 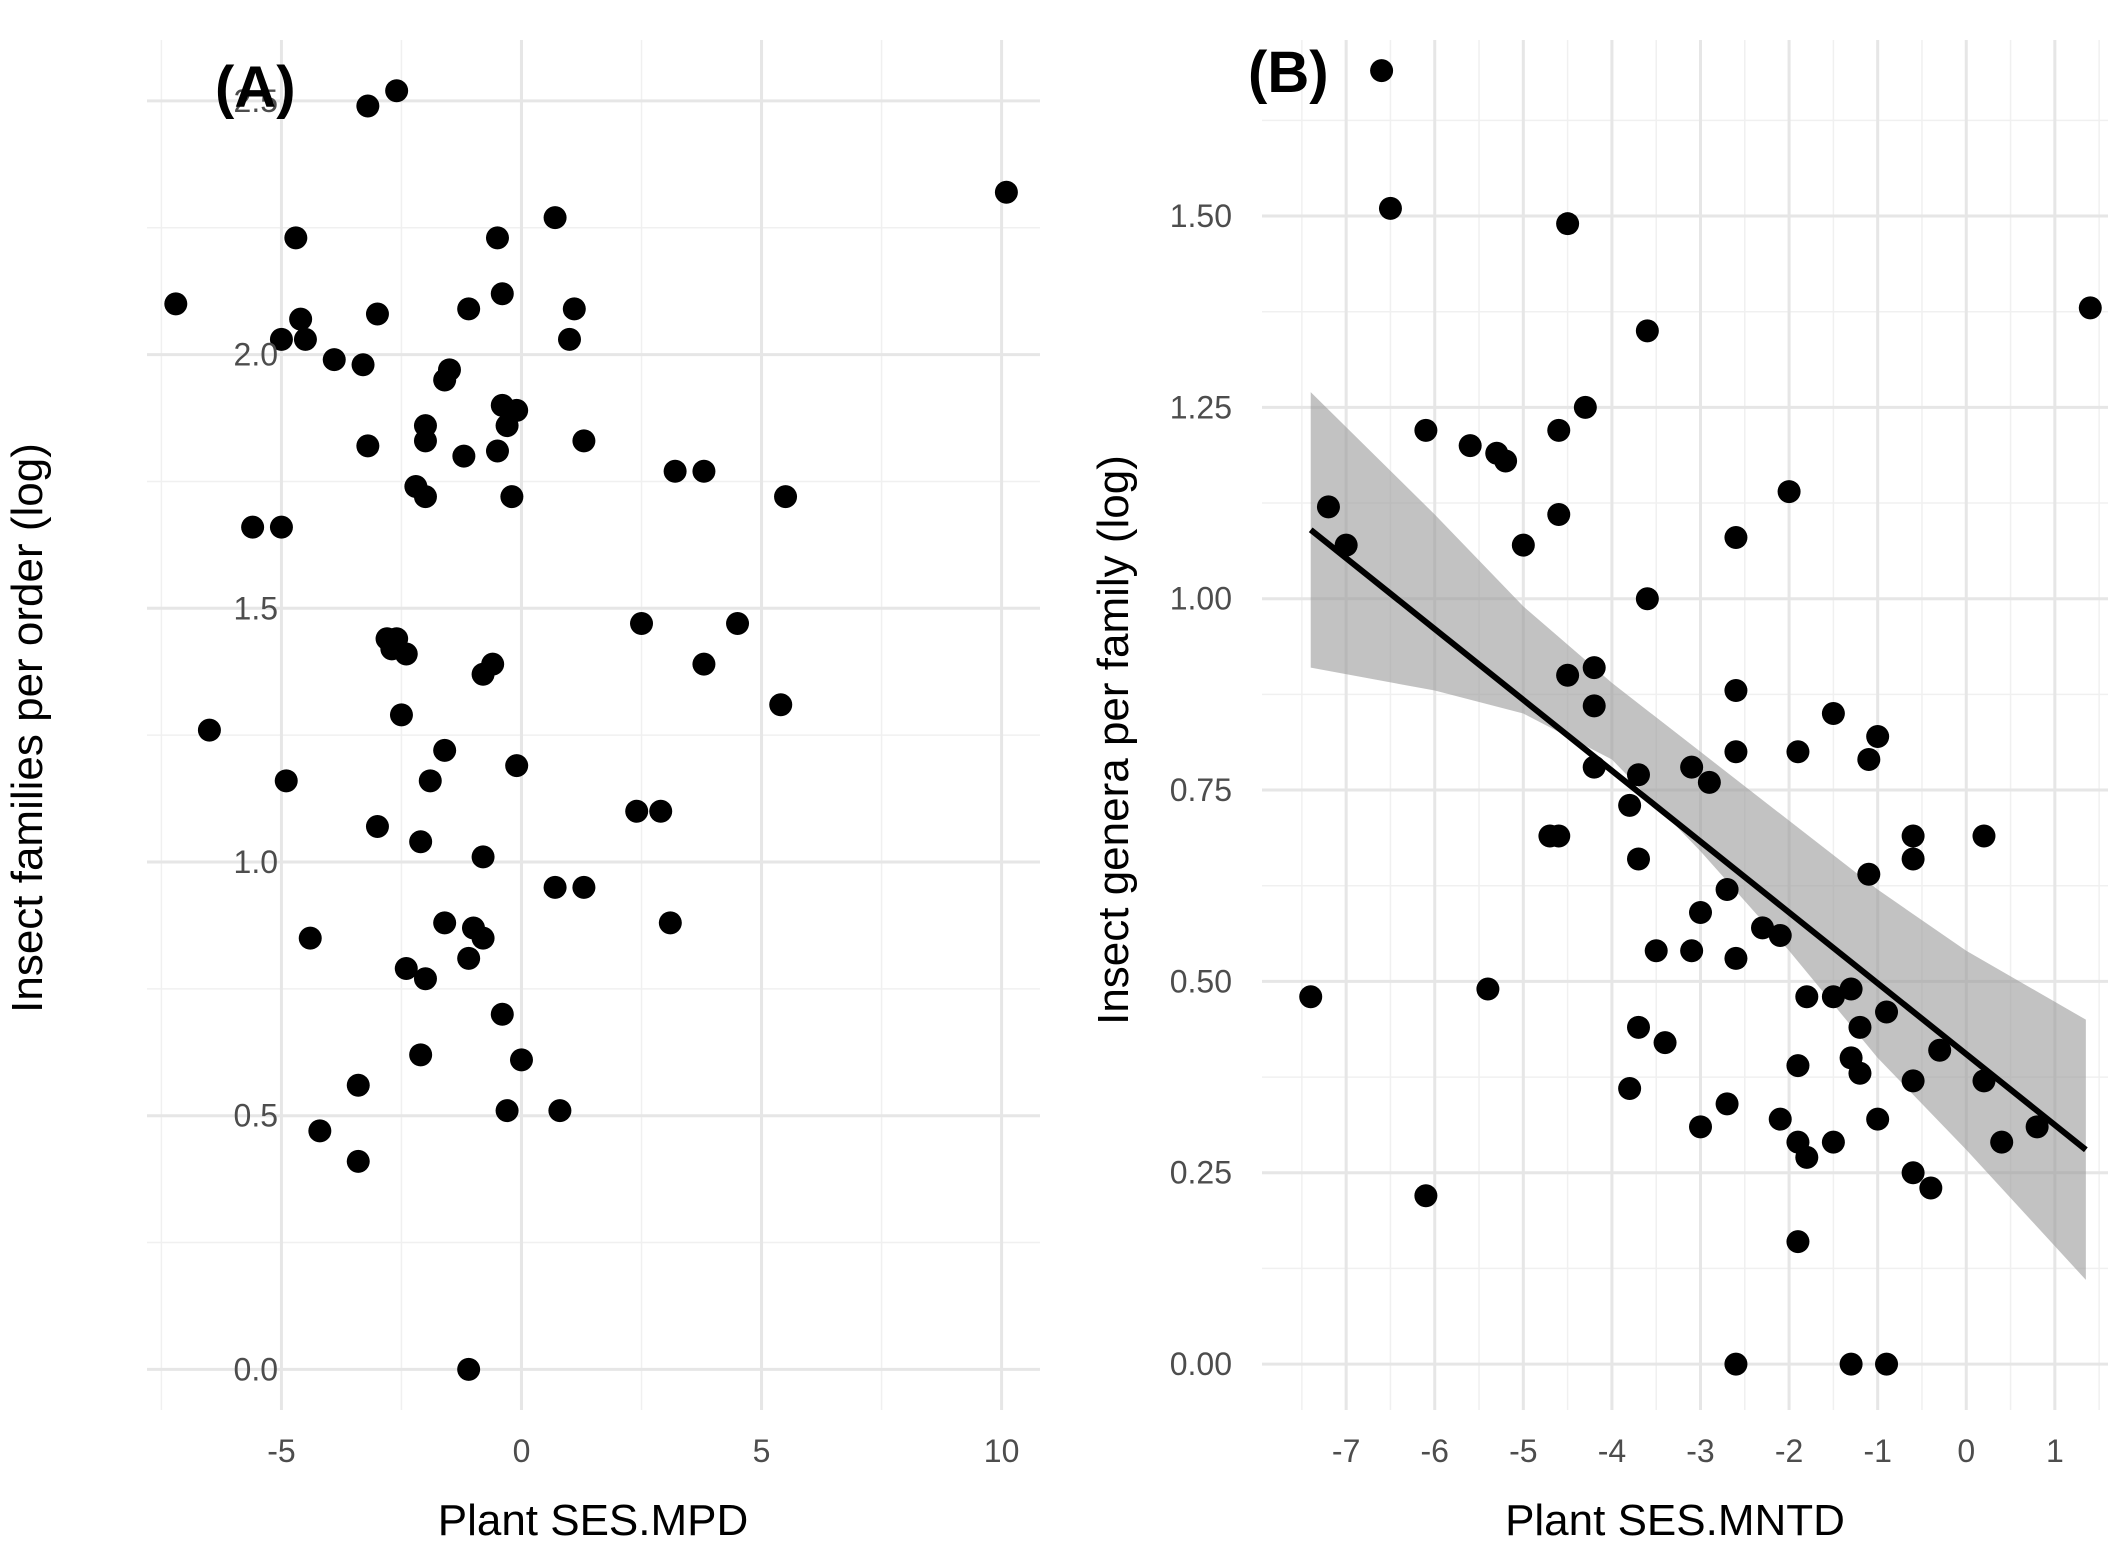 What do you see at coordinates (1201, 981) in the screenshot?
I see `y-tick-label: 0.50` at bounding box center [1201, 981].